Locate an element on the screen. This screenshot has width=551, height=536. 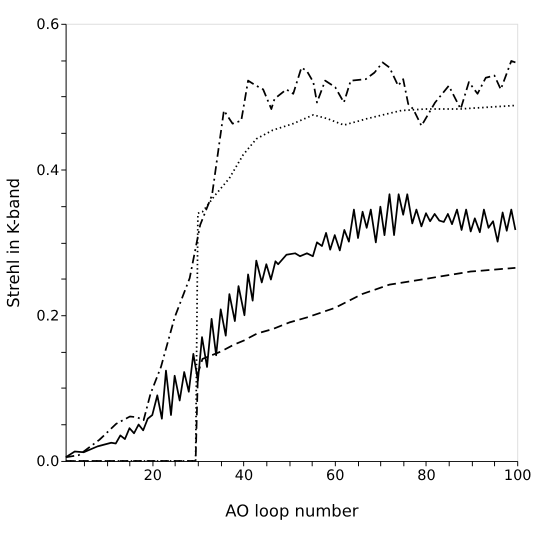
x-tick-label: 40 is located at coordinates (244, 476).